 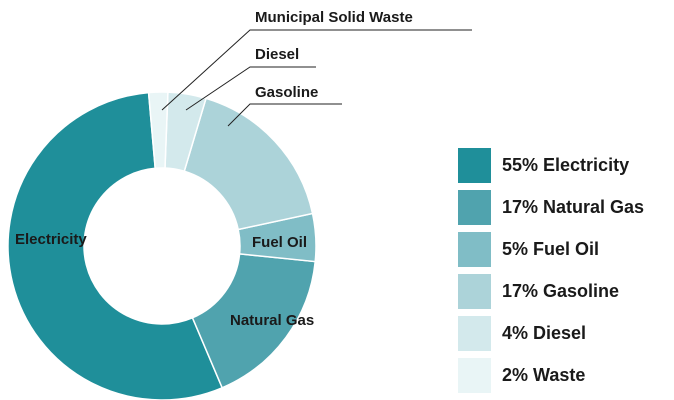 What do you see at coordinates (286, 92) in the screenshot?
I see `slice-label: Gasoline` at bounding box center [286, 92].